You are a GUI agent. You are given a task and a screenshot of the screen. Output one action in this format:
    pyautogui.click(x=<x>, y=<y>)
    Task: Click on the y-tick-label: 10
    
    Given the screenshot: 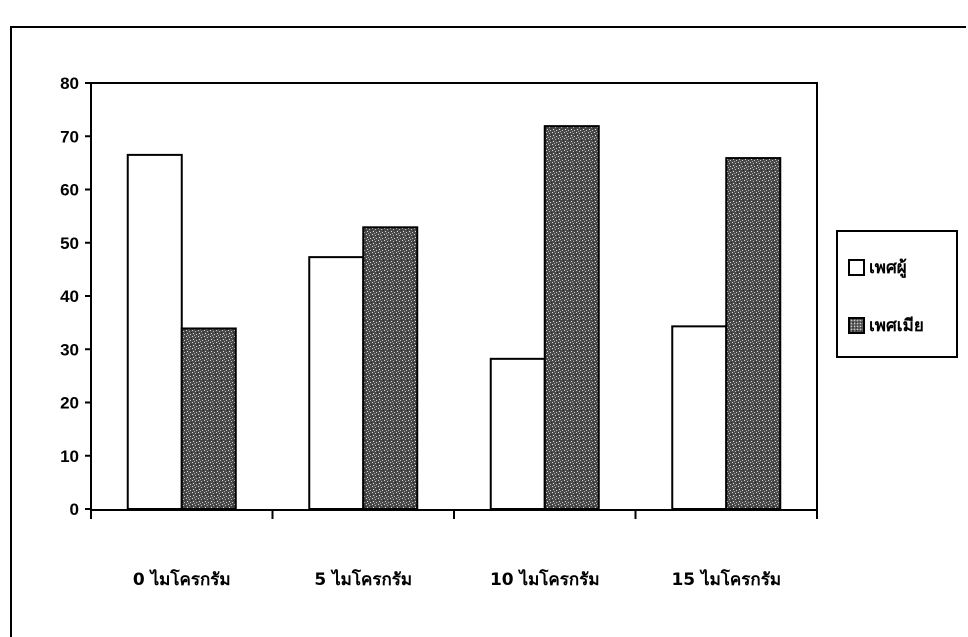 What is the action you would take?
    pyautogui.click(x=69, y=456)
    